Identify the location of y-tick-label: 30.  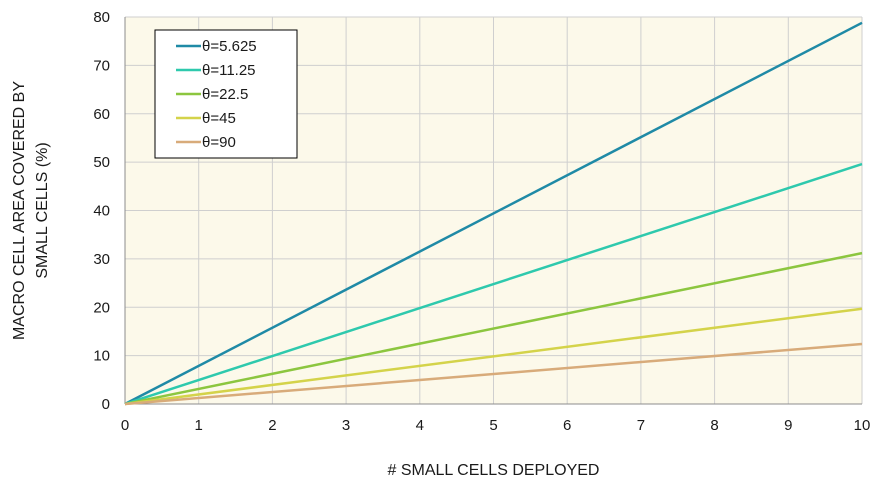
(101, 259).